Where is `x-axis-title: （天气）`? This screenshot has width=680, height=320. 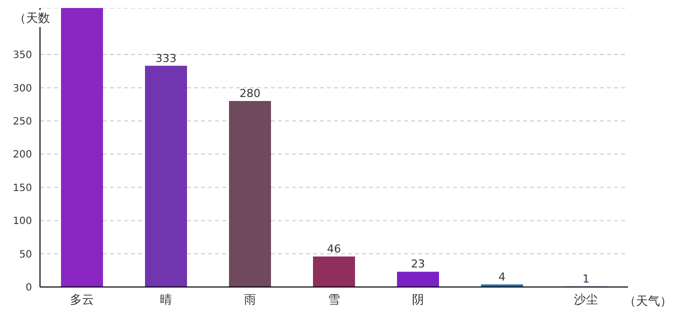 x-axis-title: （天气） is located at coordinates (648, 301).